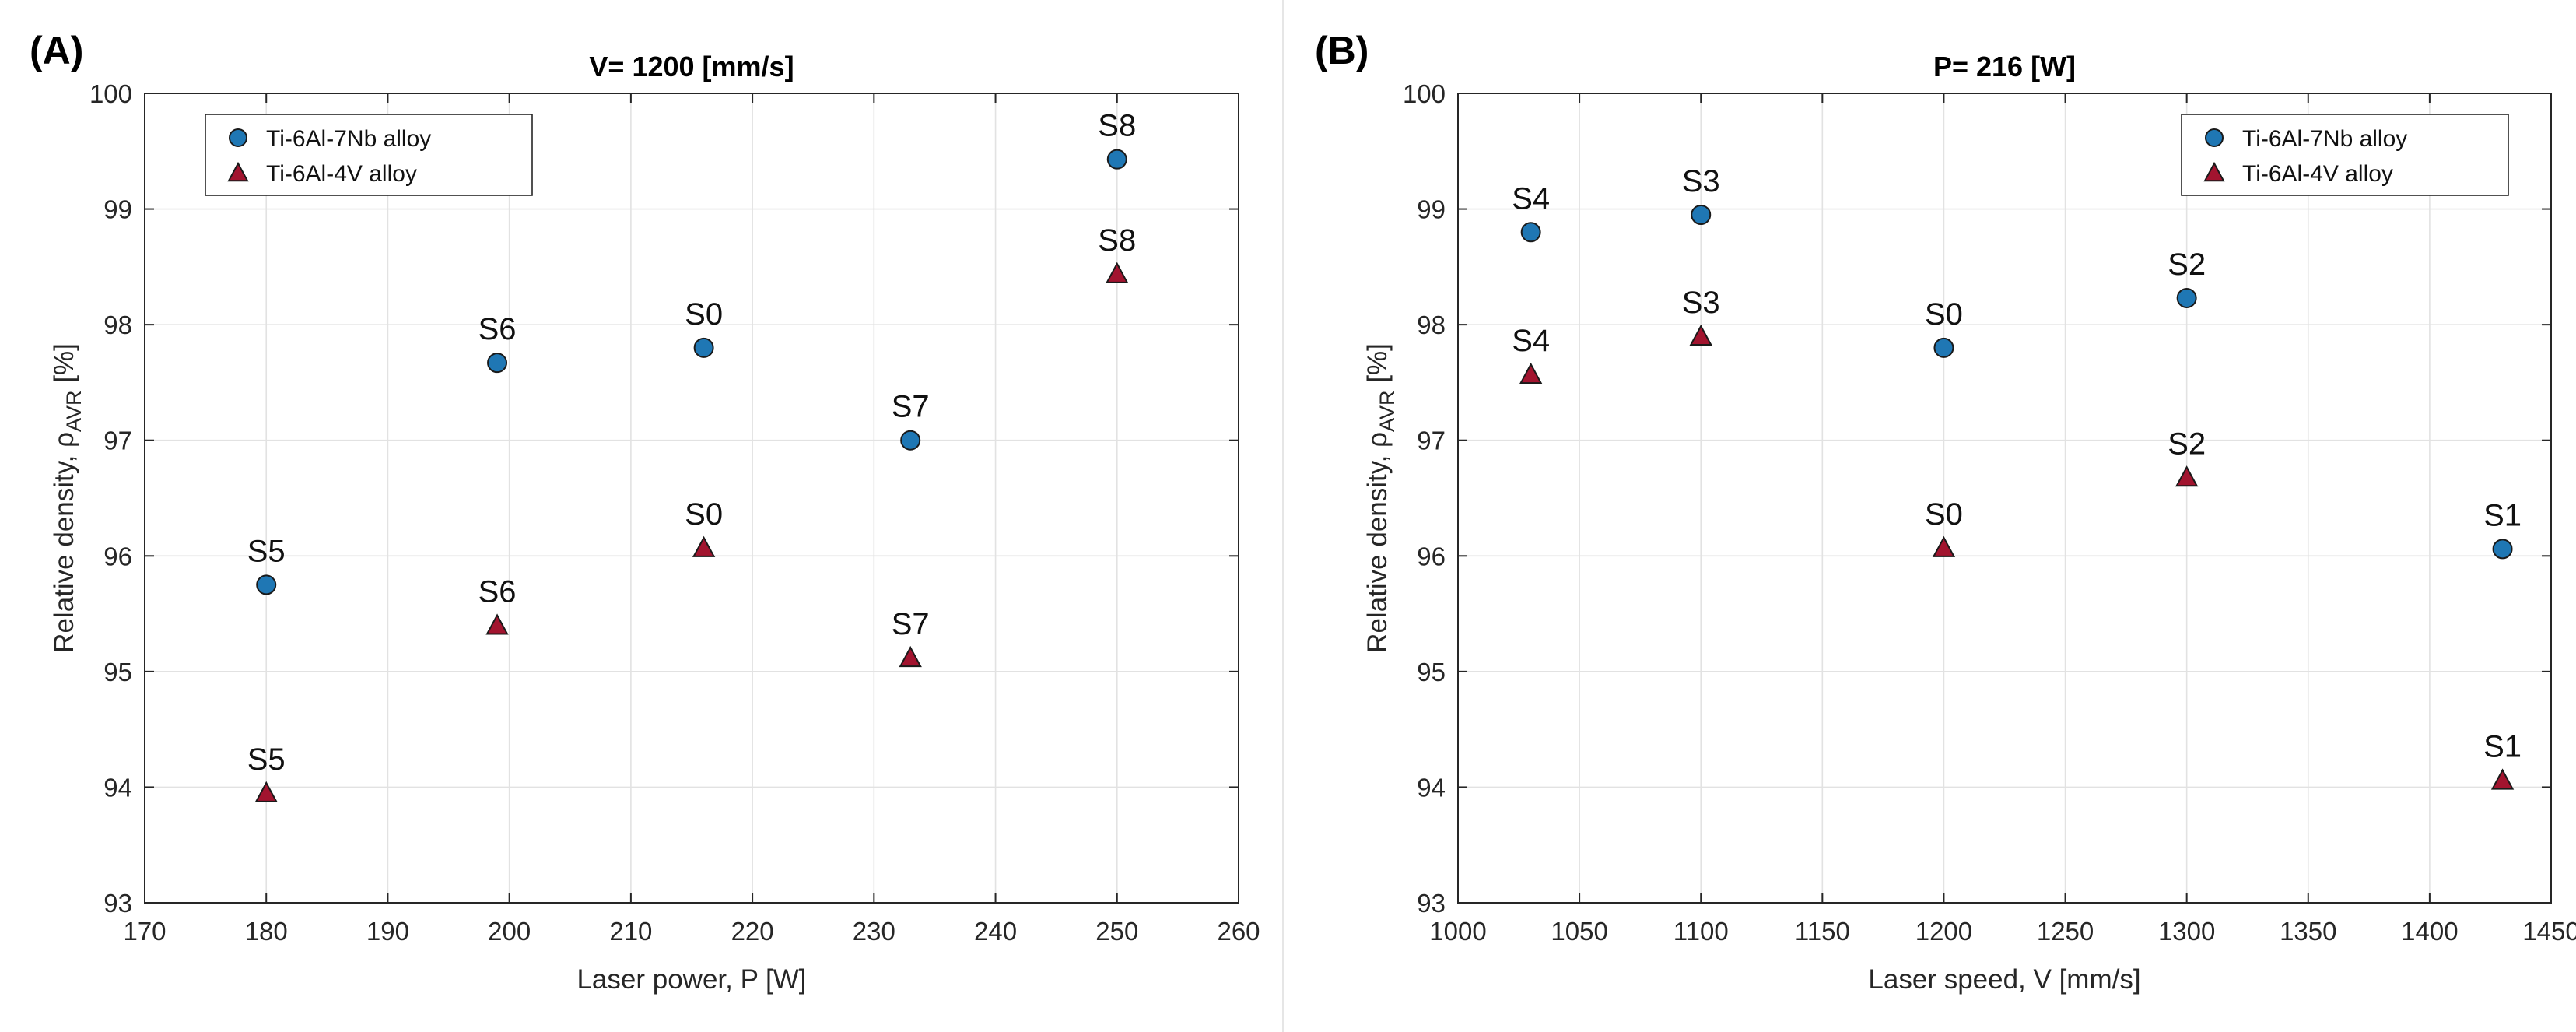 The width and height of the screenshot is (2576, 1032). I want to click on data-point-s7-circle, so click(910, 440).